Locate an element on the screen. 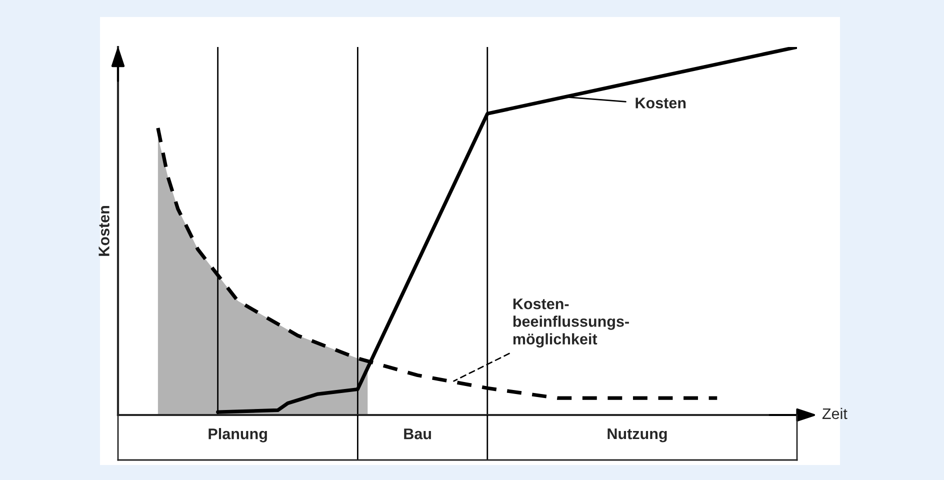  text: Kosten- beeinflussungs- möglichkeit is located at coordinates (571, 323).